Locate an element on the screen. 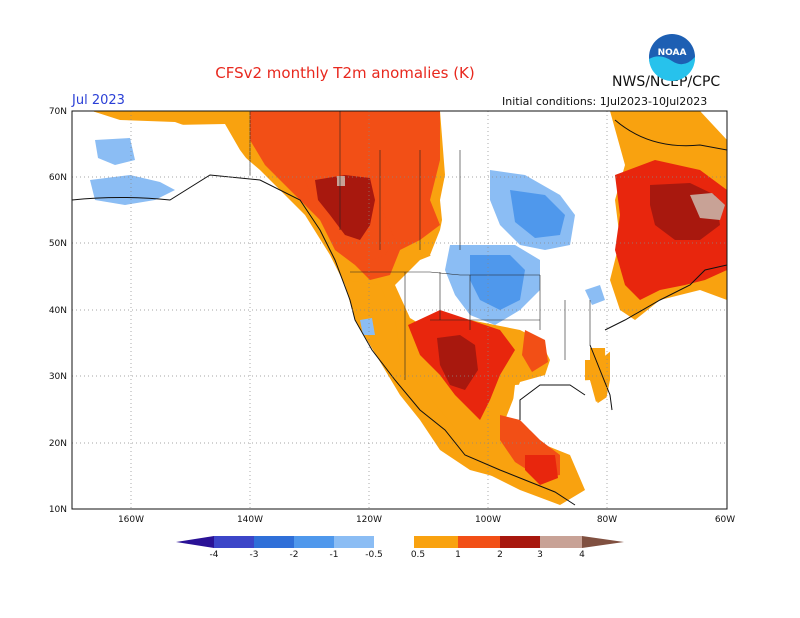 Image resolution: width=800 pixels, height=618 pixels. legend-label: 1 is located at coordinates (458, 555).